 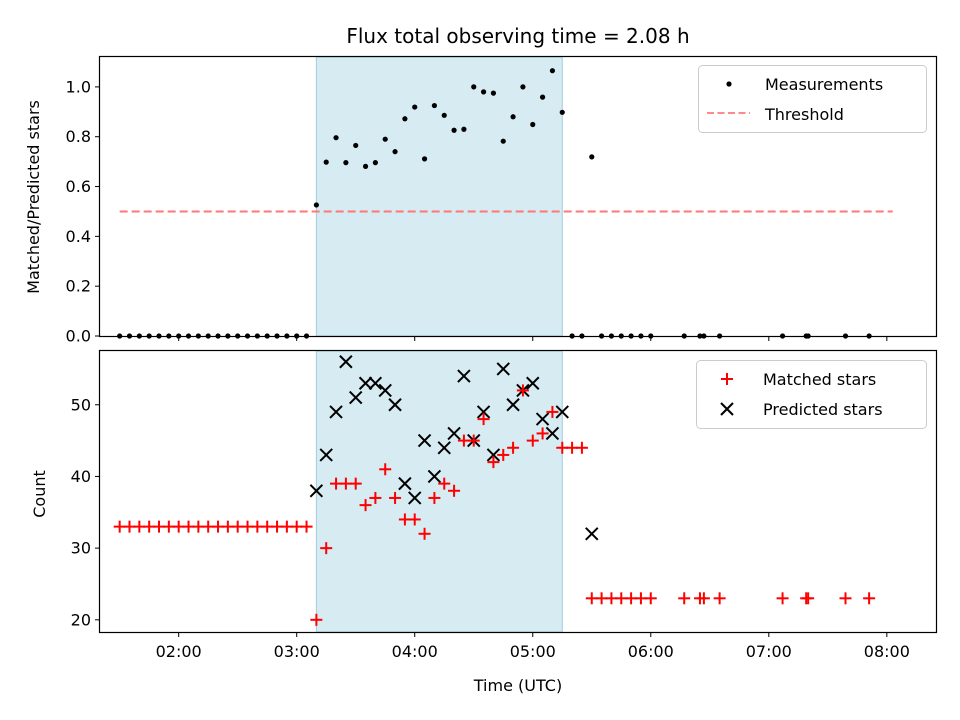 I want to click on y-tick-label: 40, so click(x=81, y=476).